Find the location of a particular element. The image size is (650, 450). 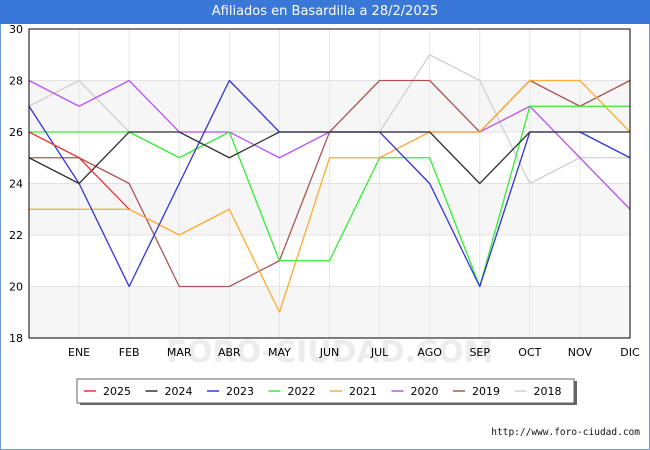

x-tick-label: ENE is located at coordinates (79, 352).